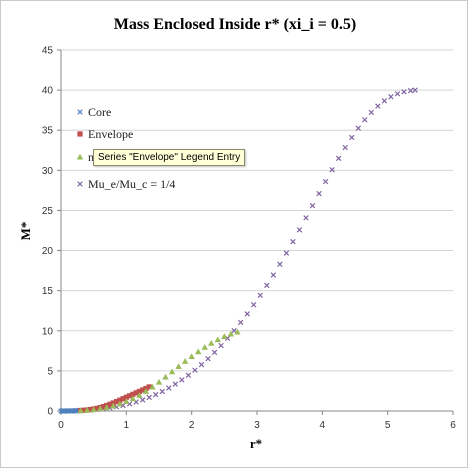 This screenshot has width=471, height=471. I want to click on chart-title: Mass Enclosed Inside r* (xi_i = 0.5), so click(235, 24).